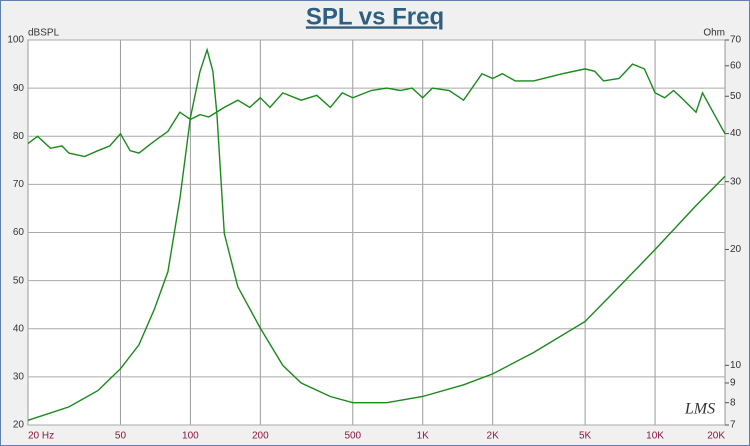  What do you see at coordinates (19, 184) in the screenshot?
I see `y-tick-label: 70` at bounding box center [19, 184].